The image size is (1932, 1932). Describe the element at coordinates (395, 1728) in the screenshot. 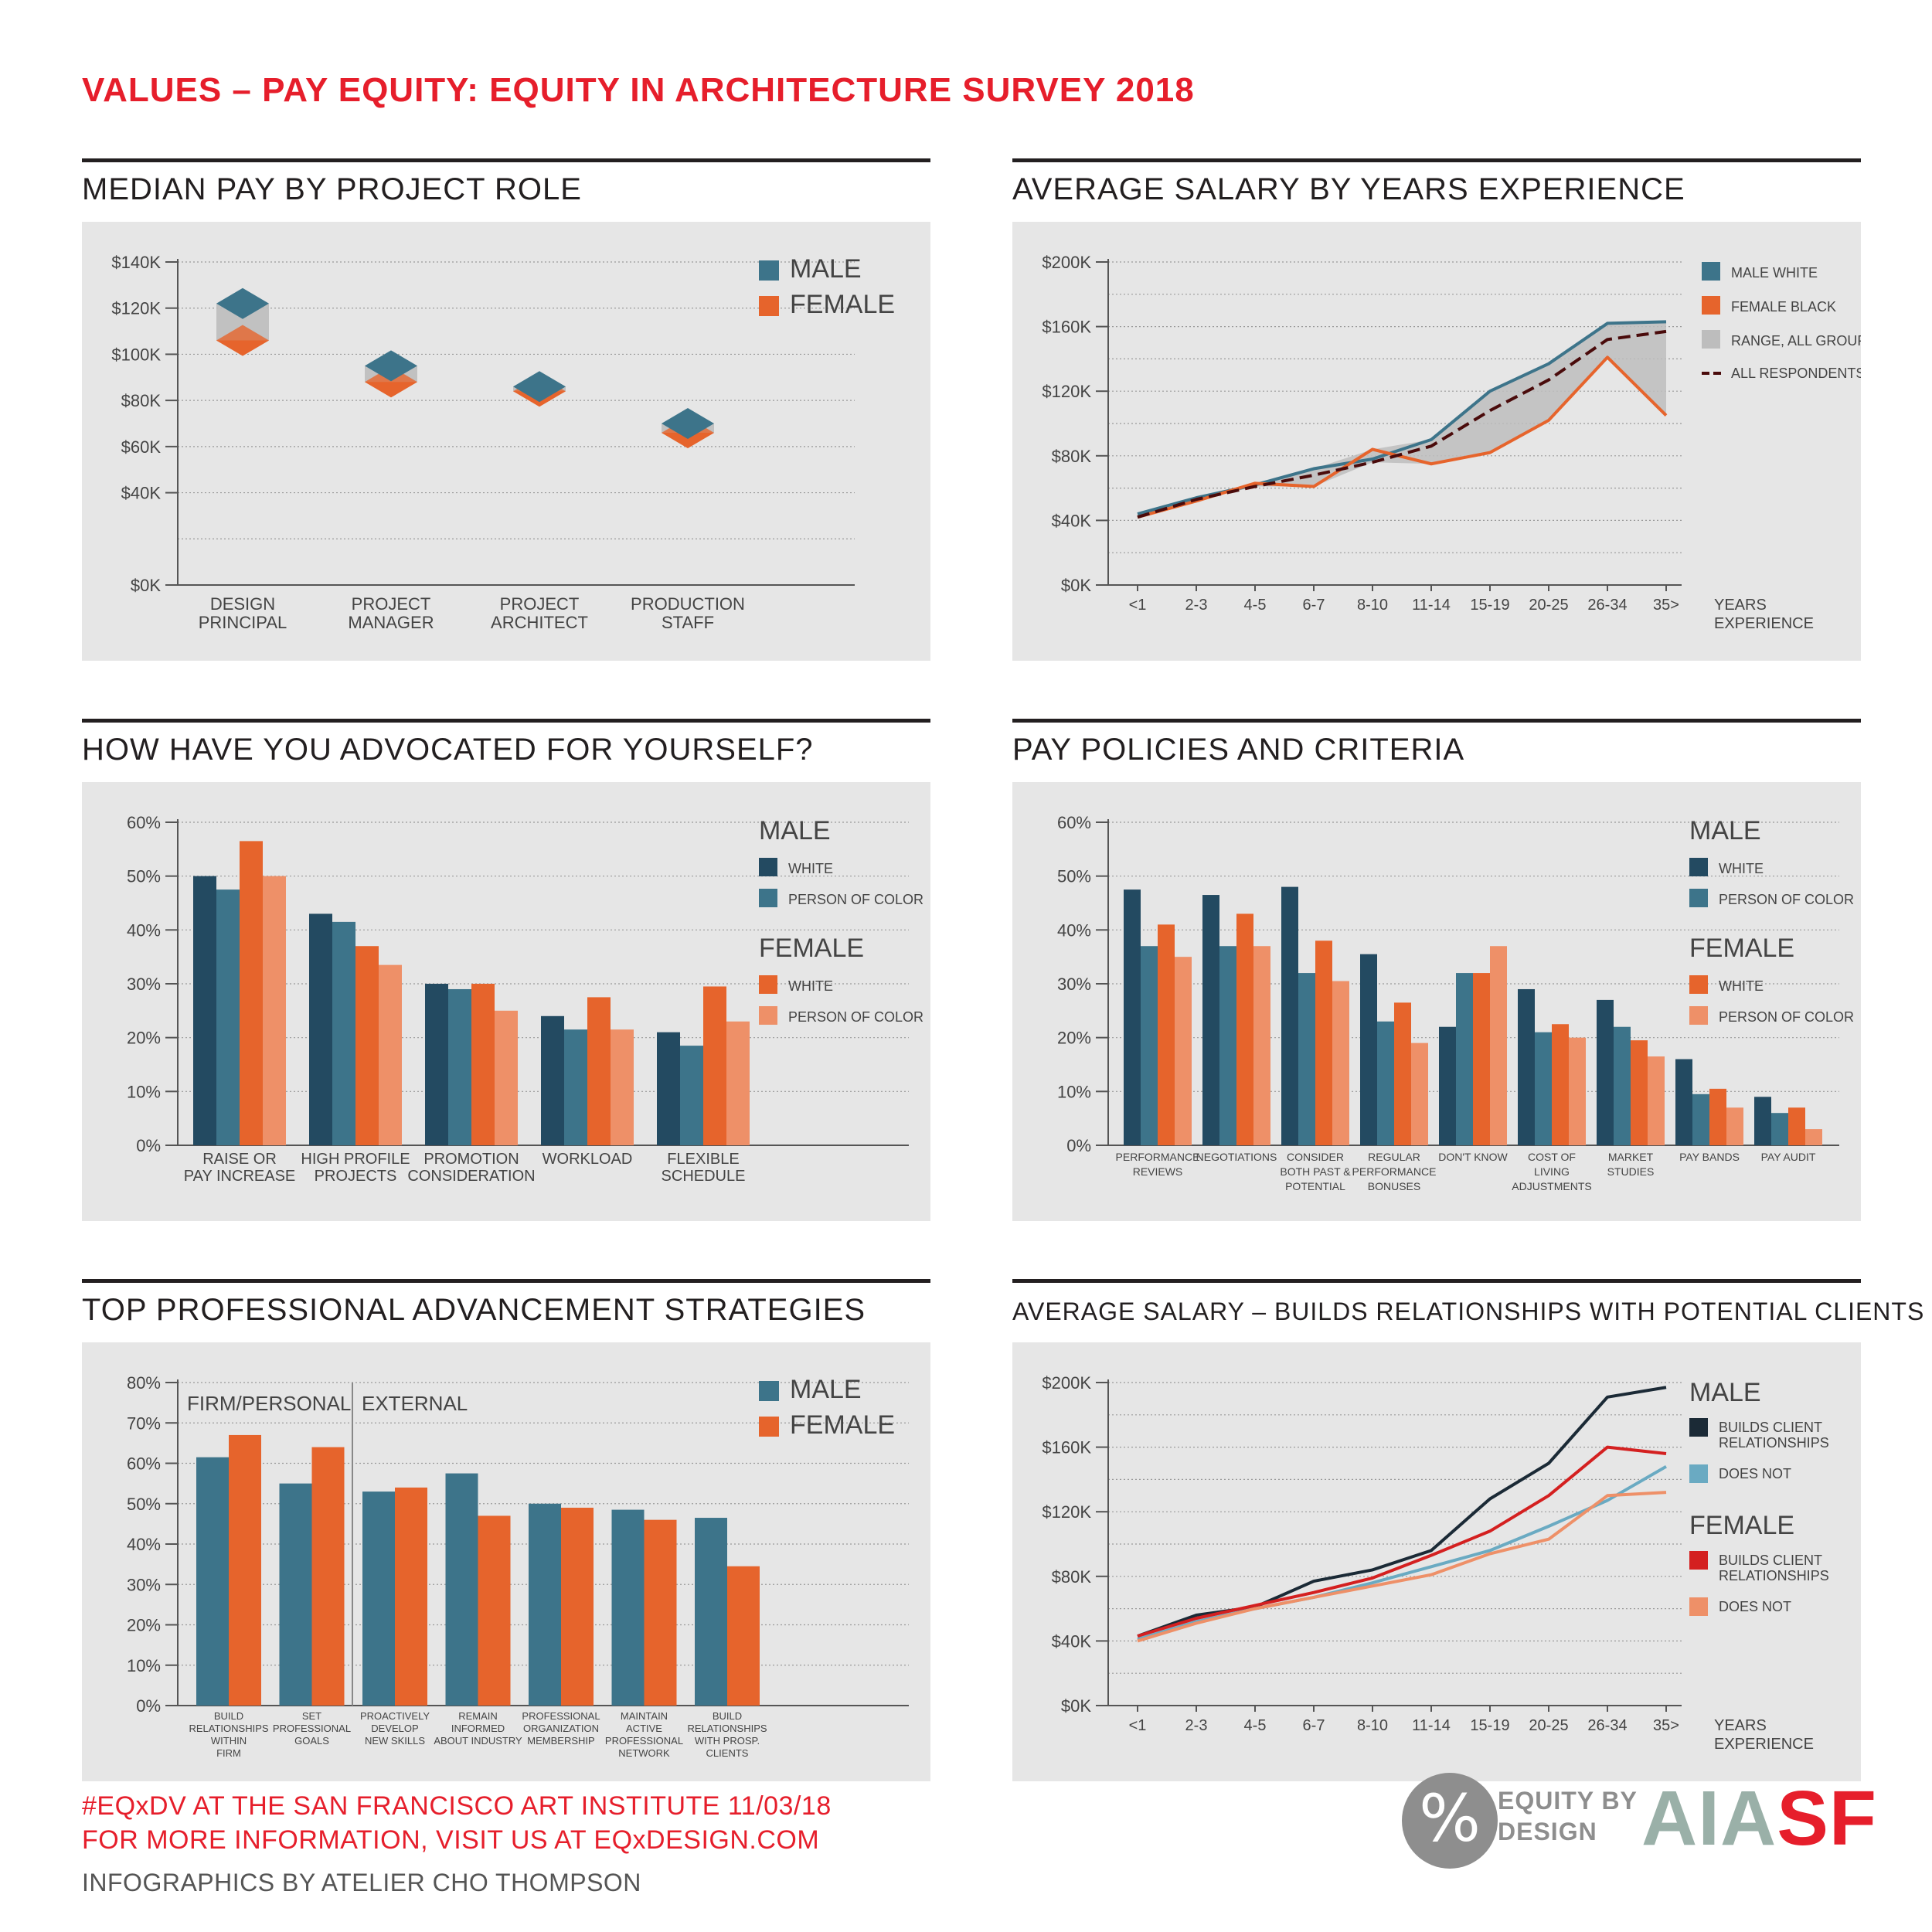

I see `x-tick-label: DEVELOP` at that location.